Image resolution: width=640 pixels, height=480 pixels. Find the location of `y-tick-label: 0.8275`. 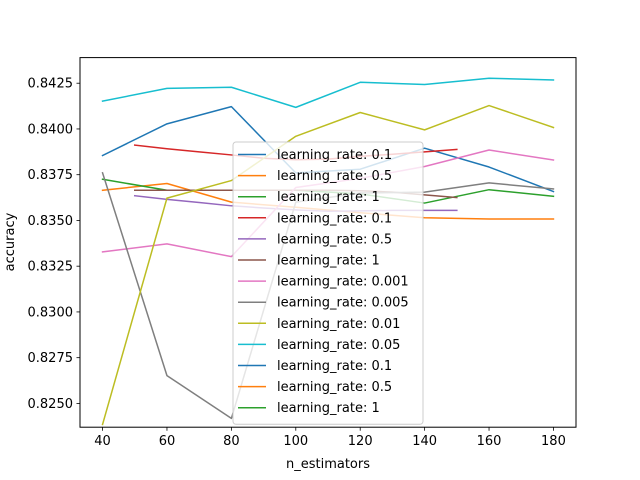

y-tick-label: 0.8275 is located at coordinates (51, 358).